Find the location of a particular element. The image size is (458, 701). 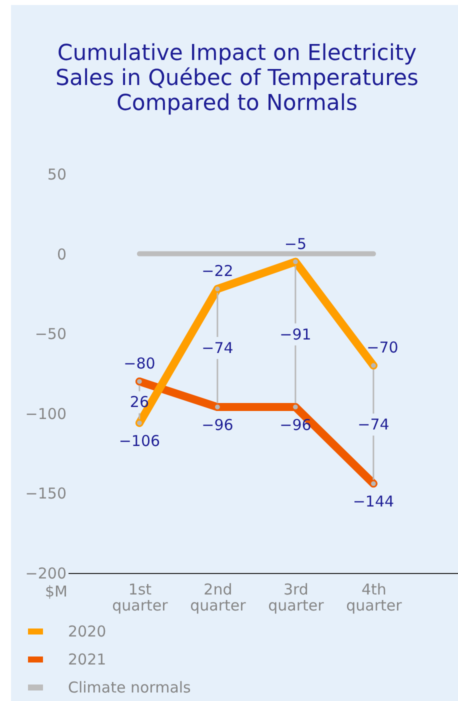

y-axis-title: $M is located at coordinates (56, 591).